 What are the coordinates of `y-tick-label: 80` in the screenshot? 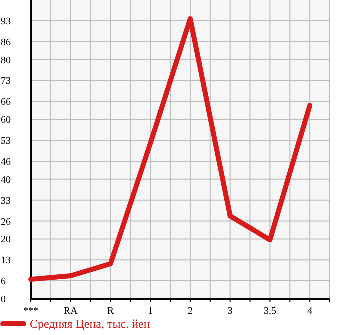 It's located at (6, 60).